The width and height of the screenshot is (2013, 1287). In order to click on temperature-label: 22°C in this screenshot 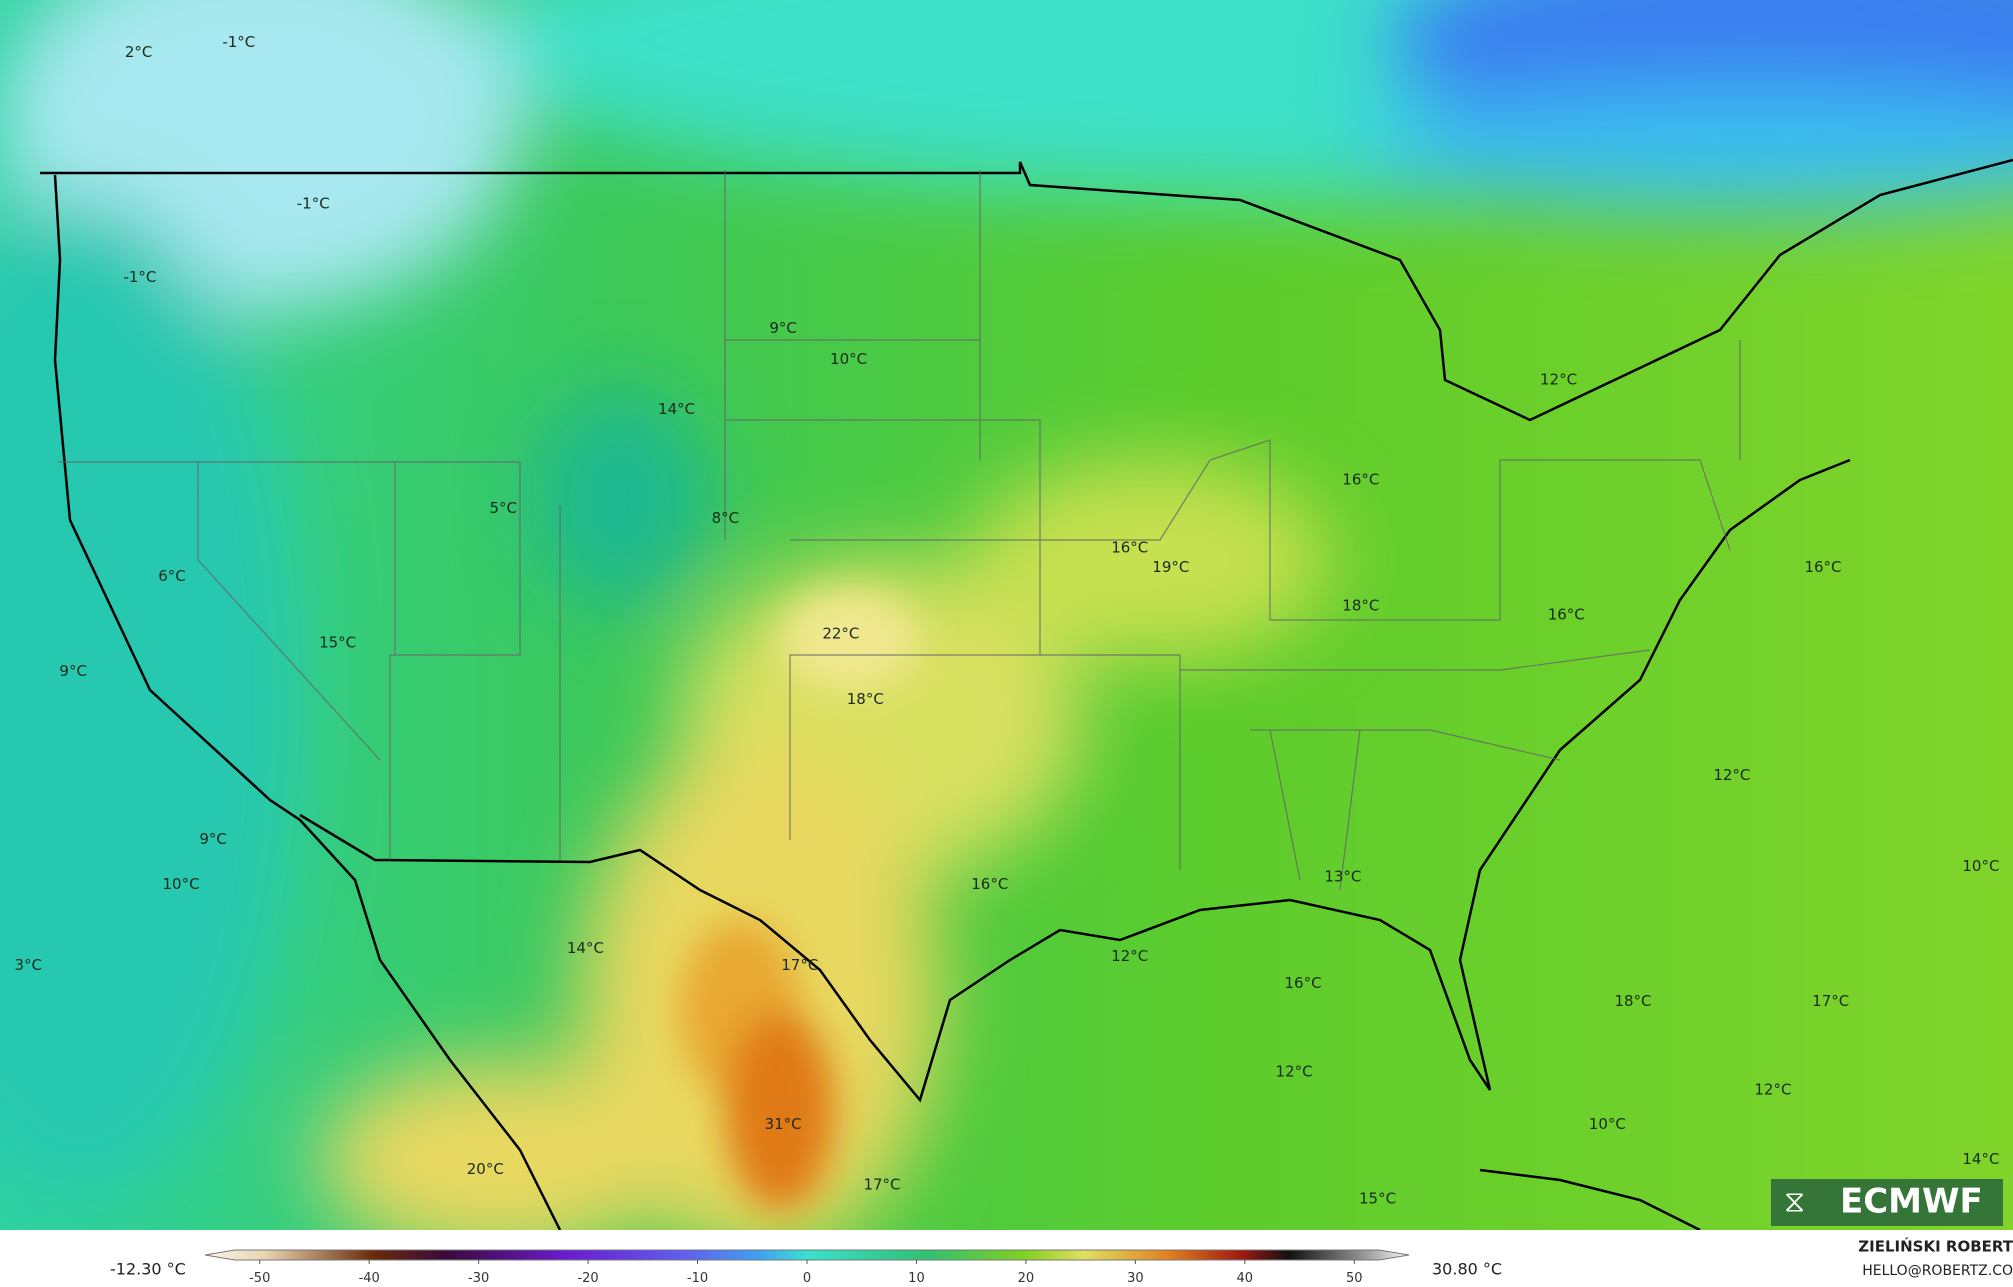, I will do `click(840, 634)`.